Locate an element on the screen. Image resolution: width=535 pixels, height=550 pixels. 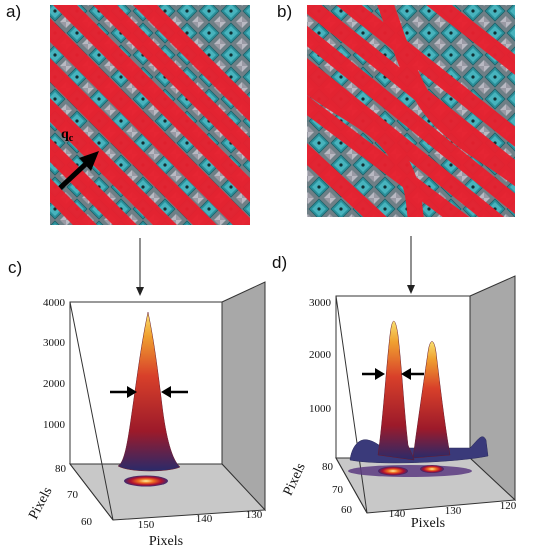
chart-c-y-tick-80: 80 is located at coordinates (61, 469).